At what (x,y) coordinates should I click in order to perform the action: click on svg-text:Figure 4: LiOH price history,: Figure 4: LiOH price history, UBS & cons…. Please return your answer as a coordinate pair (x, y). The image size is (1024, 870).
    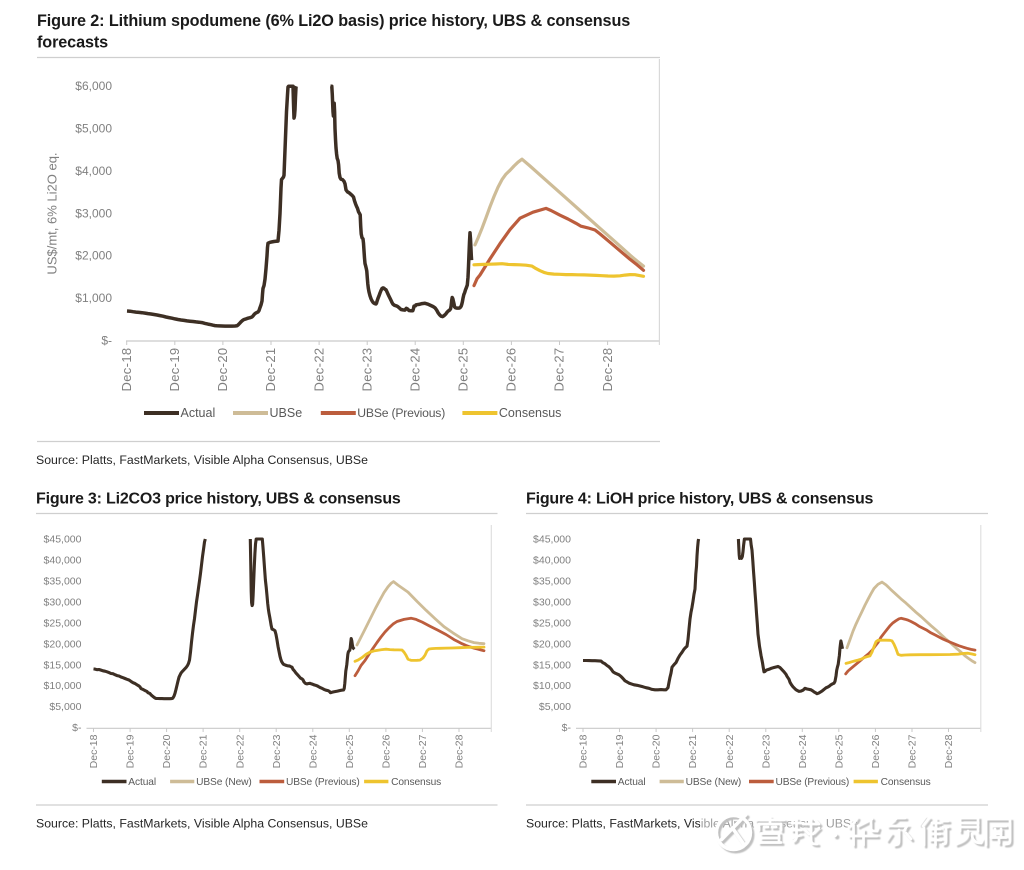
    Looking at the image, I should click on (700, 499).